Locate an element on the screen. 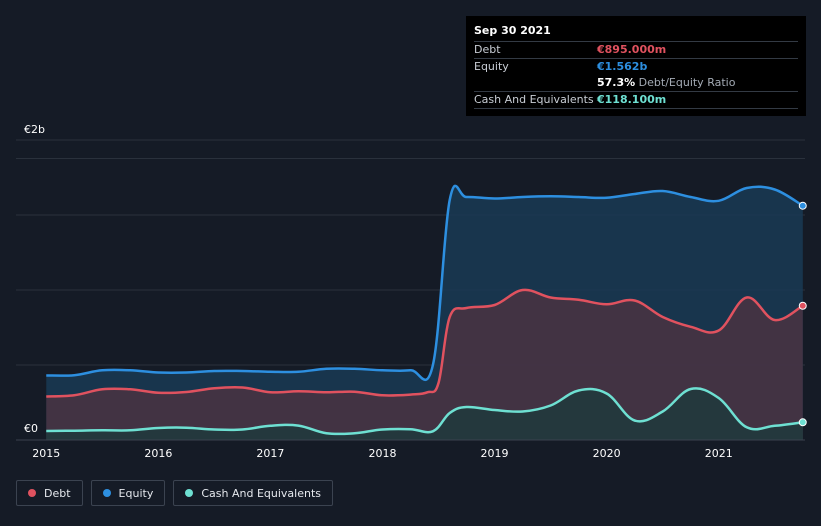 The width and height of the screenshot is (821, 526). legend-item-cash: Cash And Equivalents is located at coordinates (253, 493).